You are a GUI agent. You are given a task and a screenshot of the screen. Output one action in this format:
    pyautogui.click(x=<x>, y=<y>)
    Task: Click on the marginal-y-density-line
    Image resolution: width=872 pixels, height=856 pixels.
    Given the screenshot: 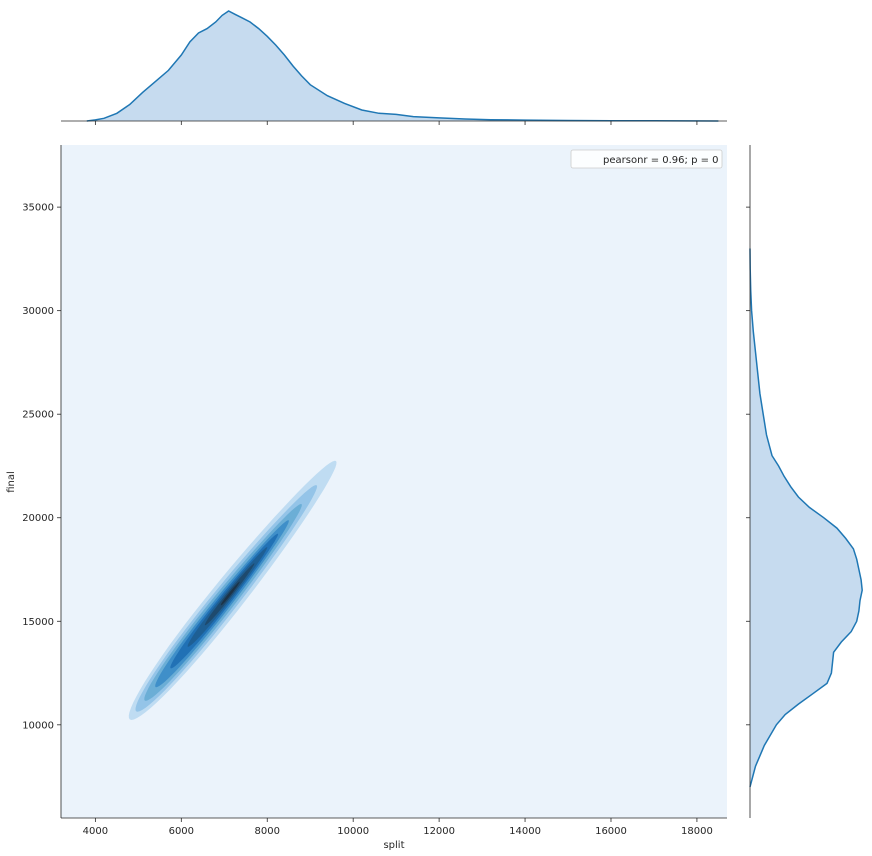 What is the action you would take?
    pyautogui.click(x=806, y=518)
    